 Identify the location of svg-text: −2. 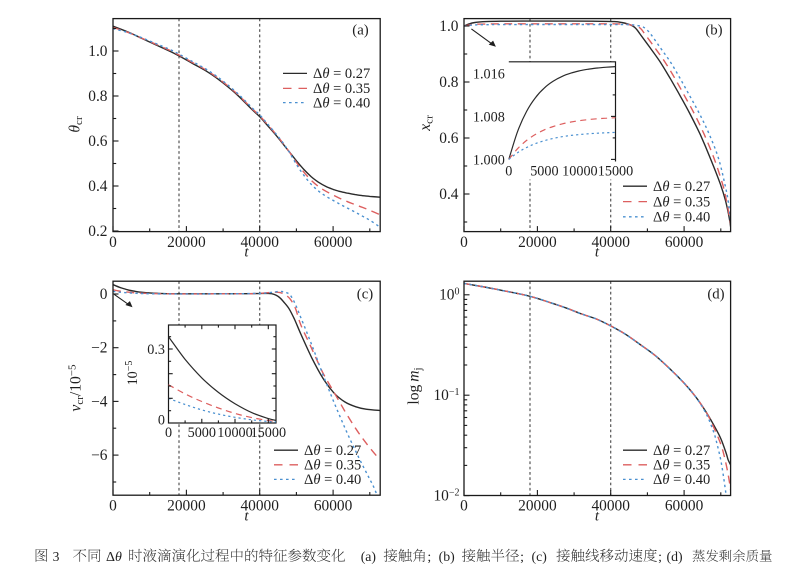
(99, 348).